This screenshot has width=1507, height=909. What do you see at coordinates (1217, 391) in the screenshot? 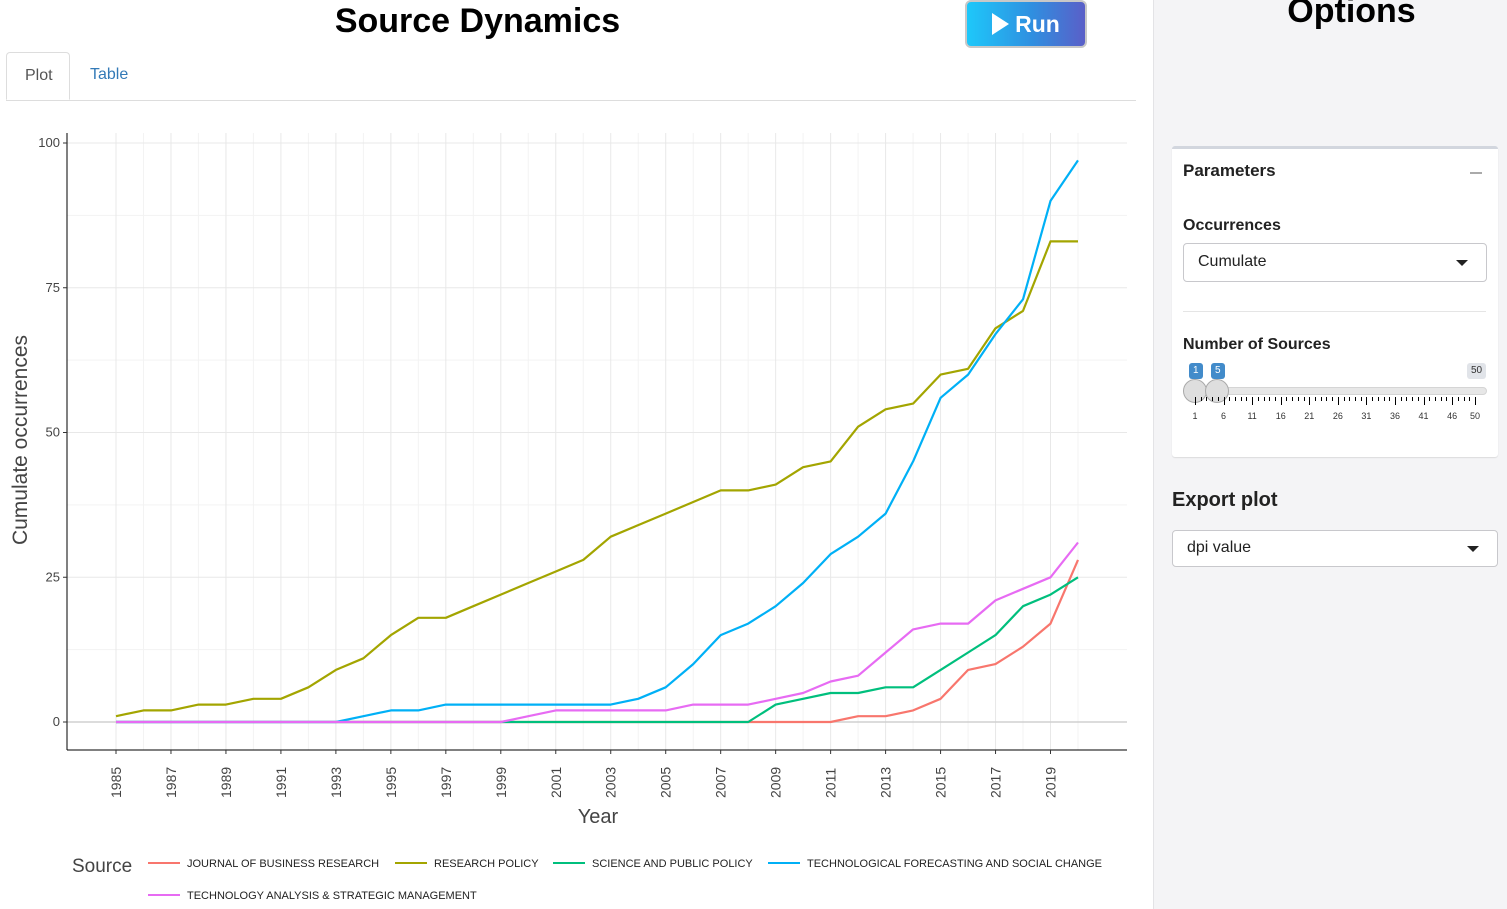
I see `slider-handle-high` at bounding box center [1217, 391].